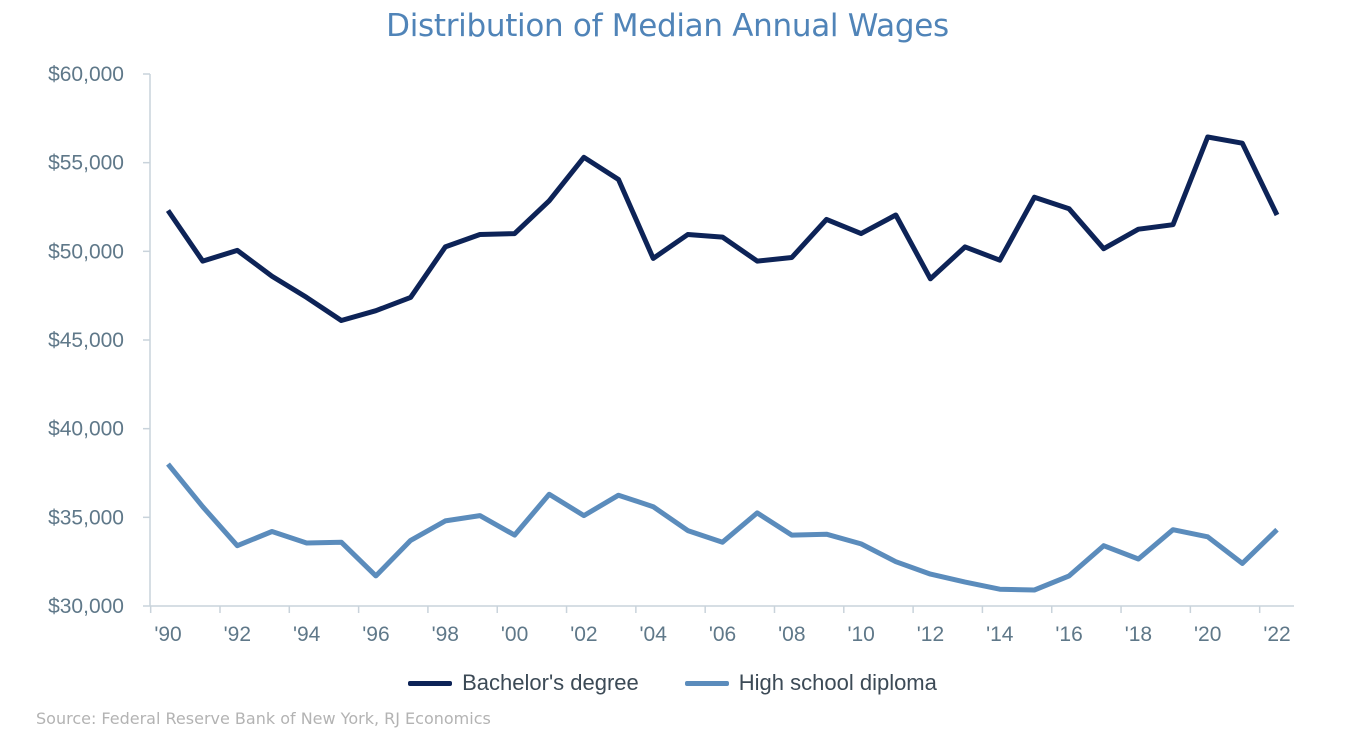  What do you see at coordinates (86, 163) in the screenshot?
I see `y-tick-label: $55,000` at bounding box center [86, 163].